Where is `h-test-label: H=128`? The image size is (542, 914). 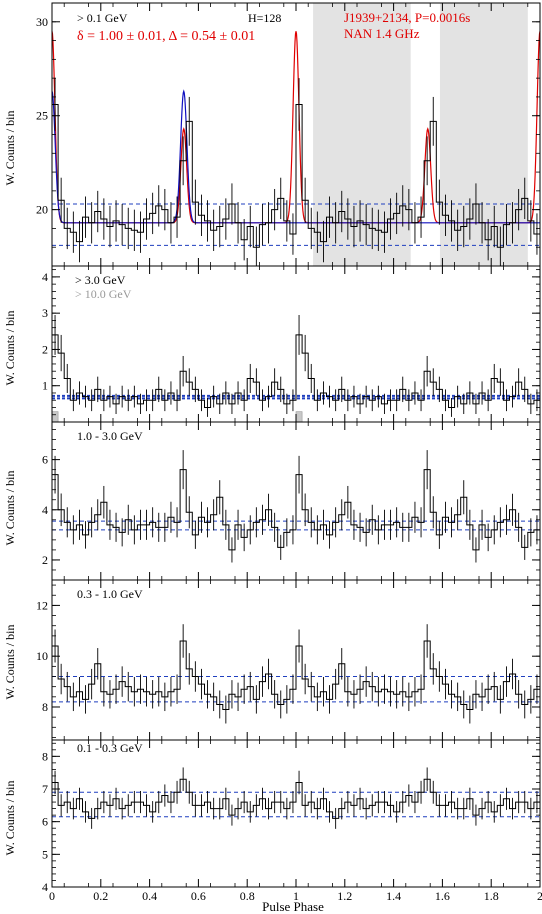 h-test-label: H=128 is located at coordinates (264, 18).